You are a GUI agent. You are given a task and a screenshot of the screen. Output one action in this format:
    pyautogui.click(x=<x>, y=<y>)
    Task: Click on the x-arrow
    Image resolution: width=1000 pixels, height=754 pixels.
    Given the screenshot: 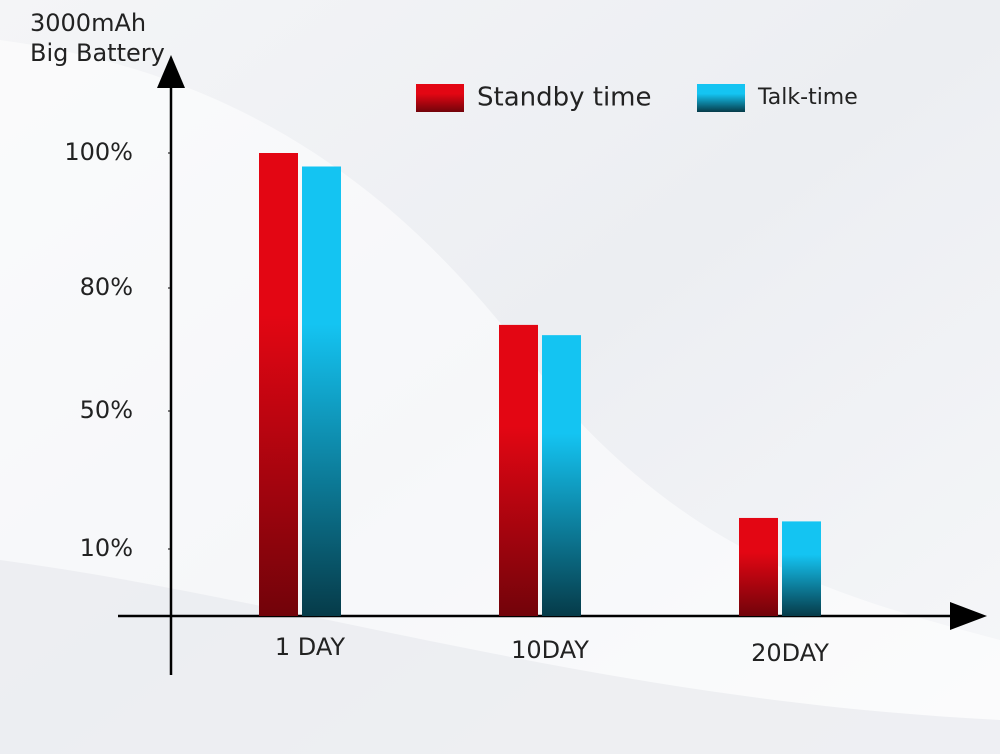 What is the action you would take?
    pyautogui.click(x=968, y=616)
    